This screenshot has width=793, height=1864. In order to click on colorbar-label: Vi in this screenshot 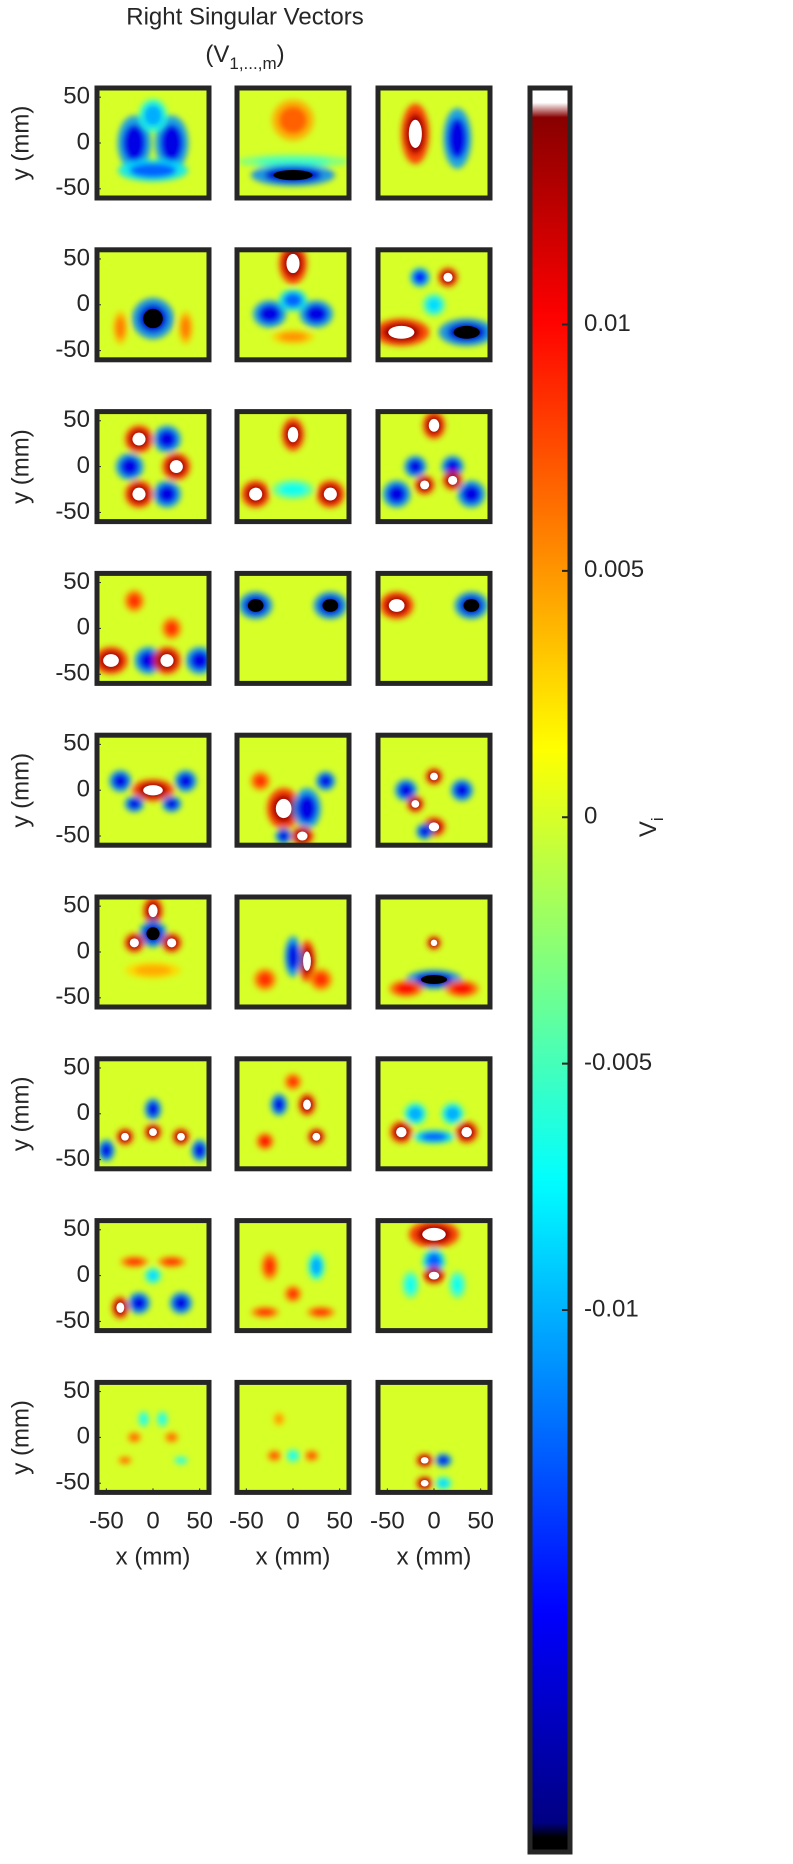, I will do `click(651, 827)`.